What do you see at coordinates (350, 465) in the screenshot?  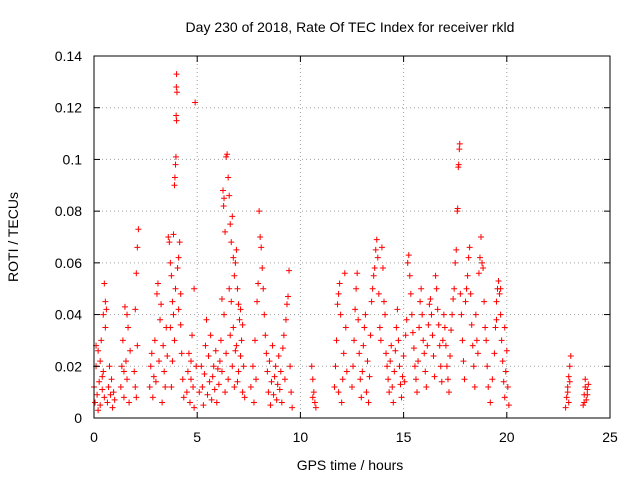 I see `x-axis-label: GPS time / hours` at bounding box center [350, 465].